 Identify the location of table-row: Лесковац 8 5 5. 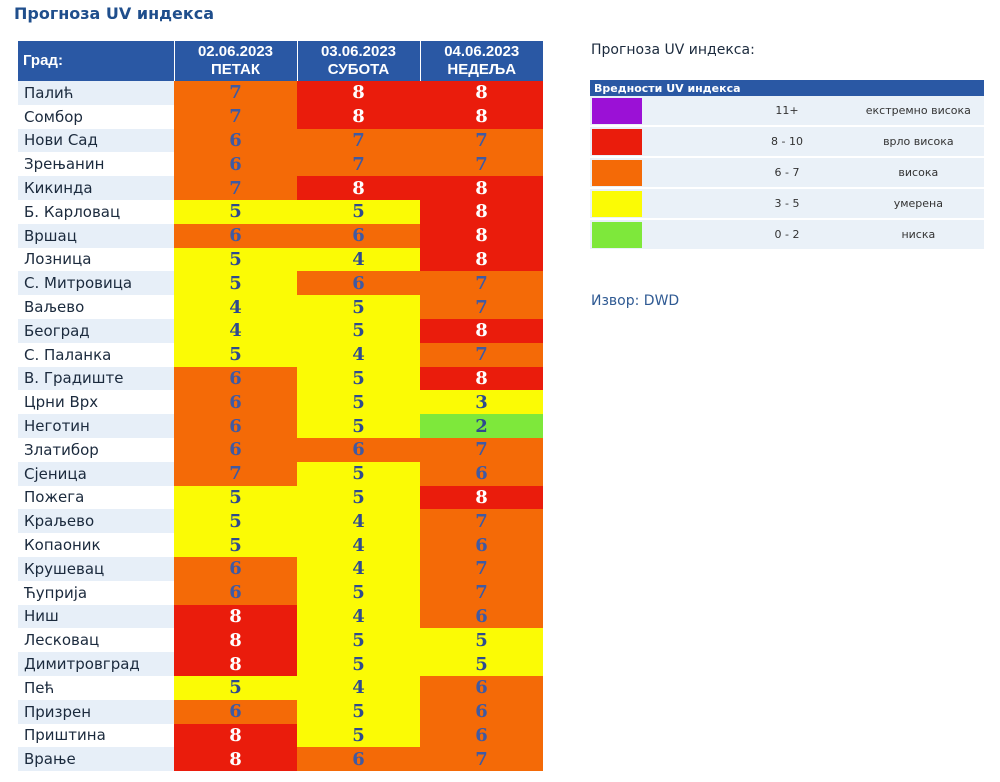
(280, 640).